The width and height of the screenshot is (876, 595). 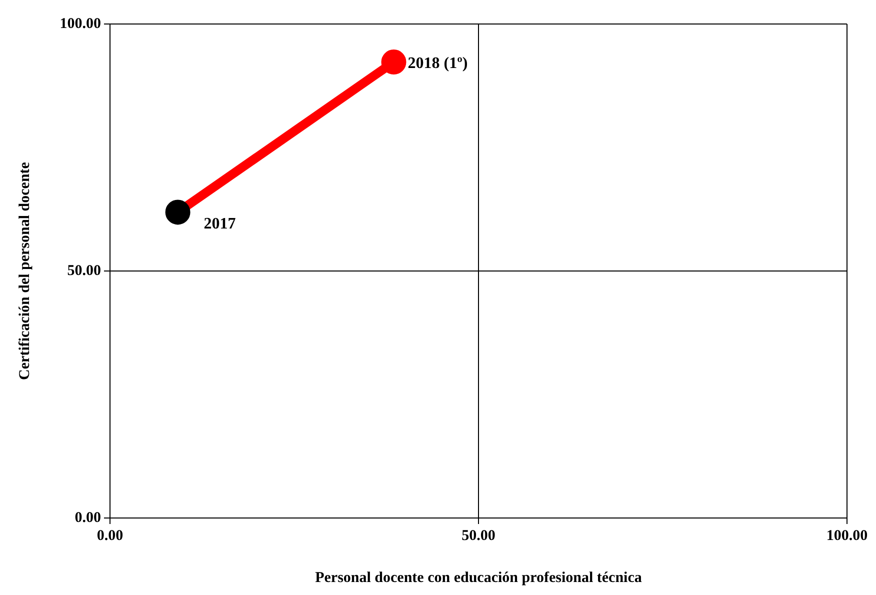 I want to click on annotation: 2018 (1º), so click(x=438, y=63).